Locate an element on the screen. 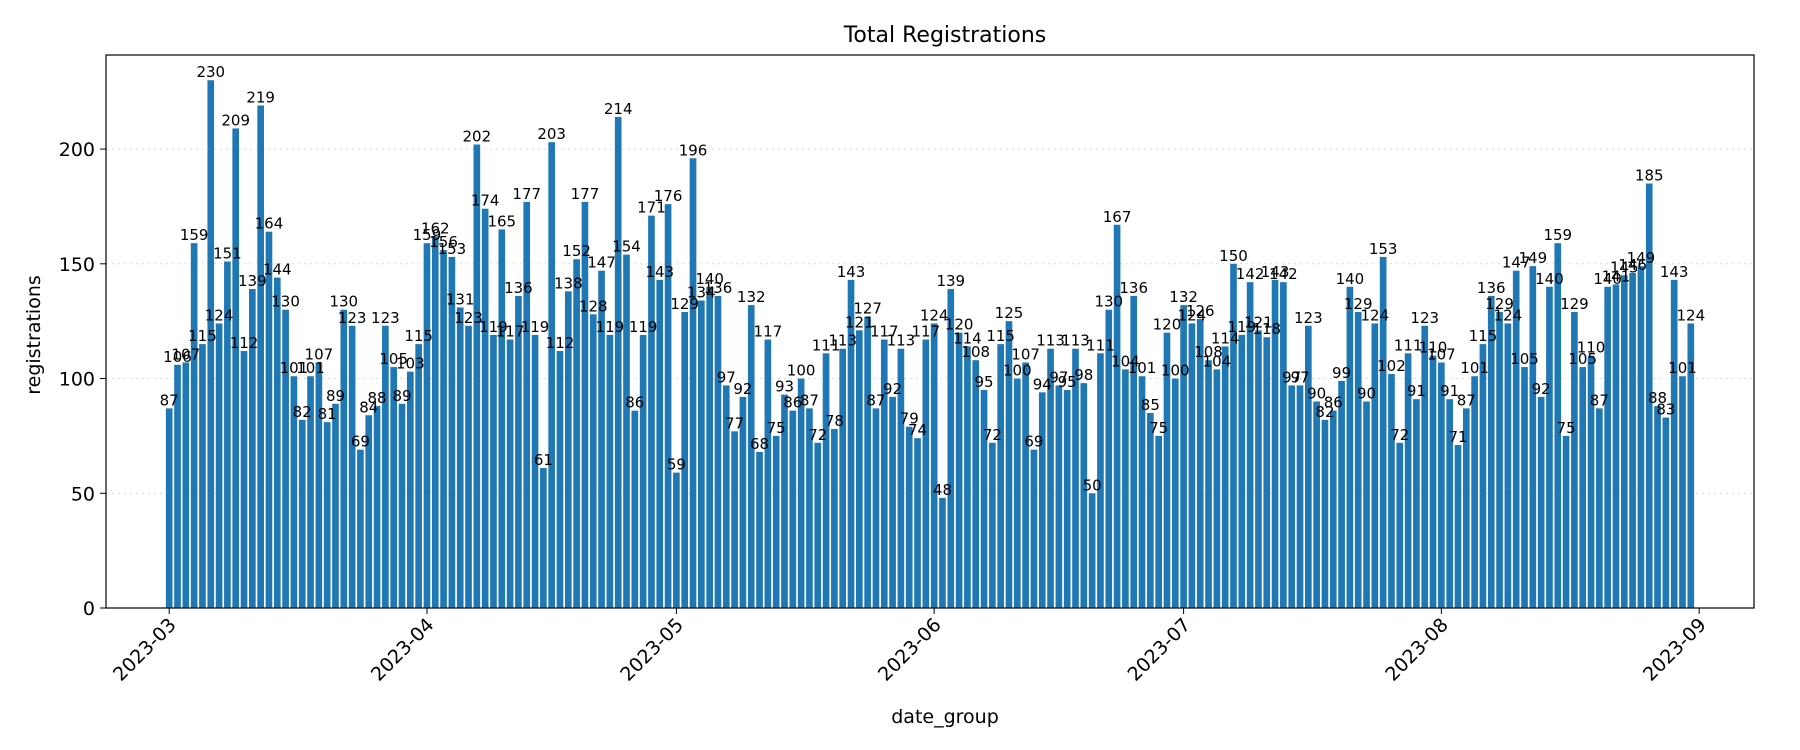 This screenshot has width=1800, height=750. bar-value-label: 196 is located at coordinates (693, 150).